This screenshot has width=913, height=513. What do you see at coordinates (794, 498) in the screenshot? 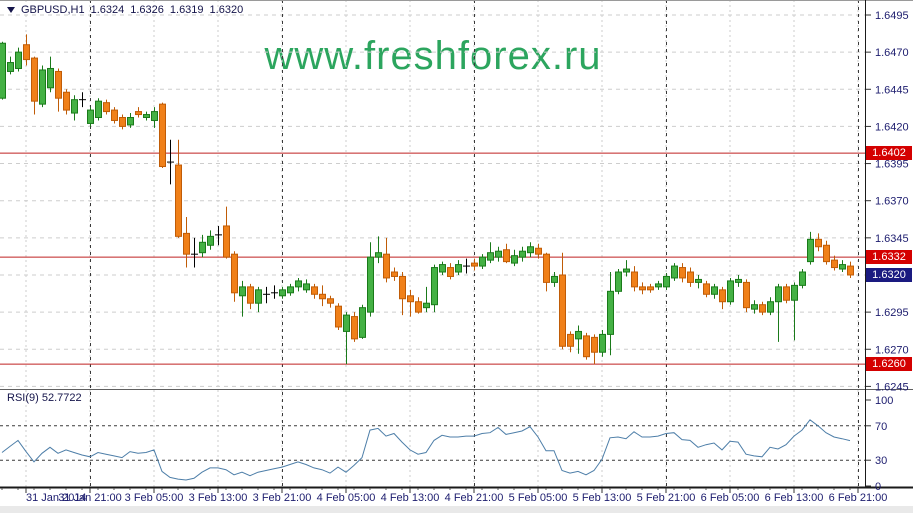
I see `axis-label: 6 Feb 13:00` at bounding box center [794, 498].